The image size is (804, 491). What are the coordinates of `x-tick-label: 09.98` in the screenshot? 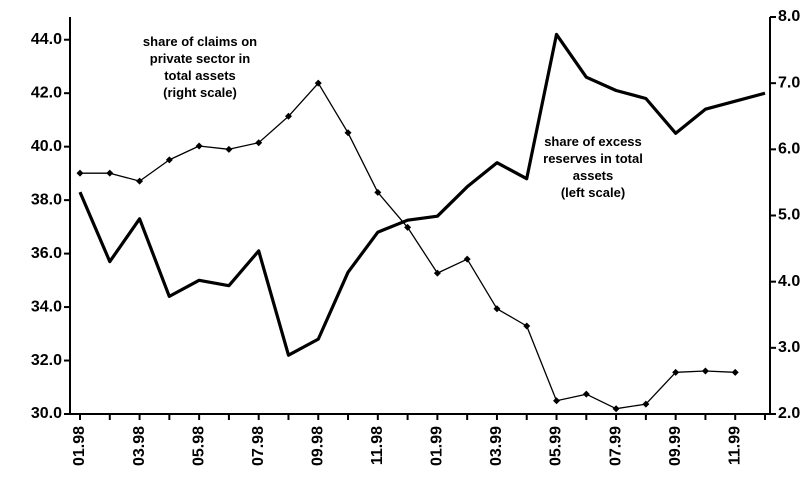 It's located at (317, 446).